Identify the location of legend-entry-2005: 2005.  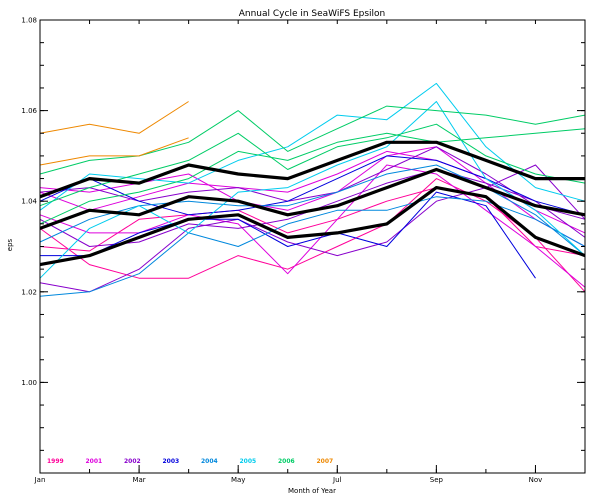
(248, 461).